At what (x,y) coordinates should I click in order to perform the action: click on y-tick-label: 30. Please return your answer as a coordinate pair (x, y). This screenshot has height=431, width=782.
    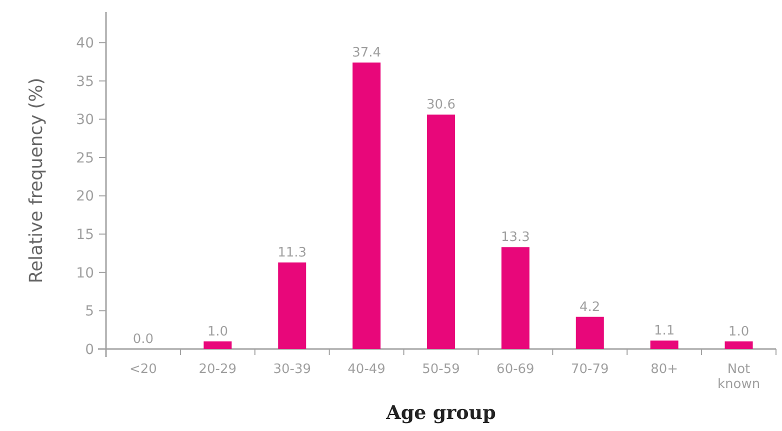
    Looking at the image, I should click on (85, 120).